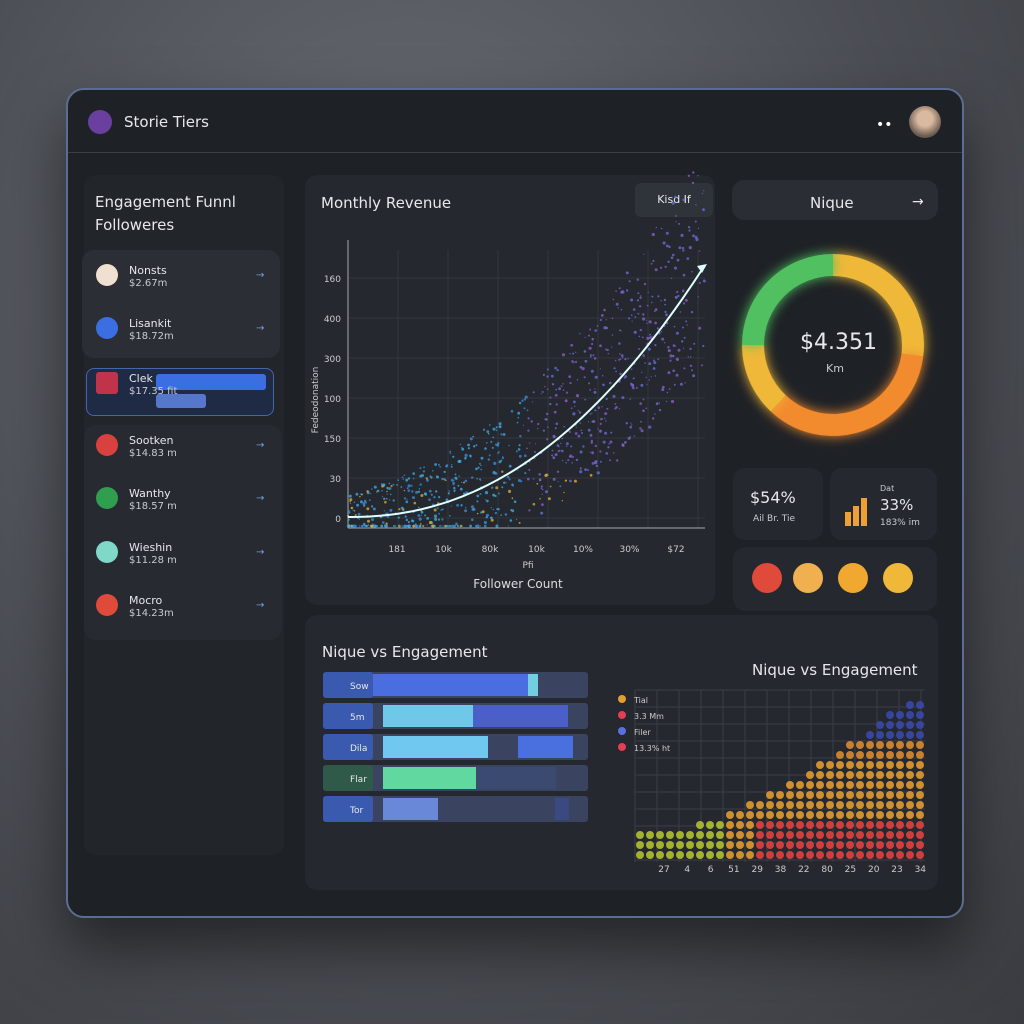 The height and width of the screenshot is (1024, 1024). I want to click on menu-dots: ••, so click(884, 125).